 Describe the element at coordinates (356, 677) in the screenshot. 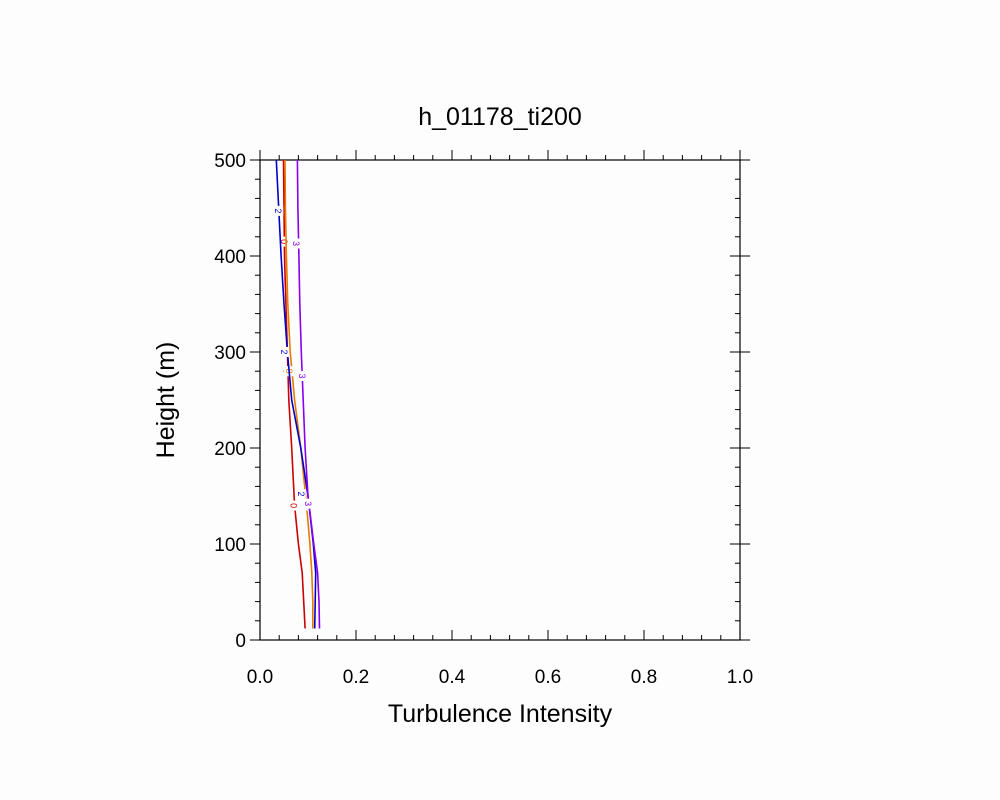

I see `x-tick-label: 0.2` at that location.